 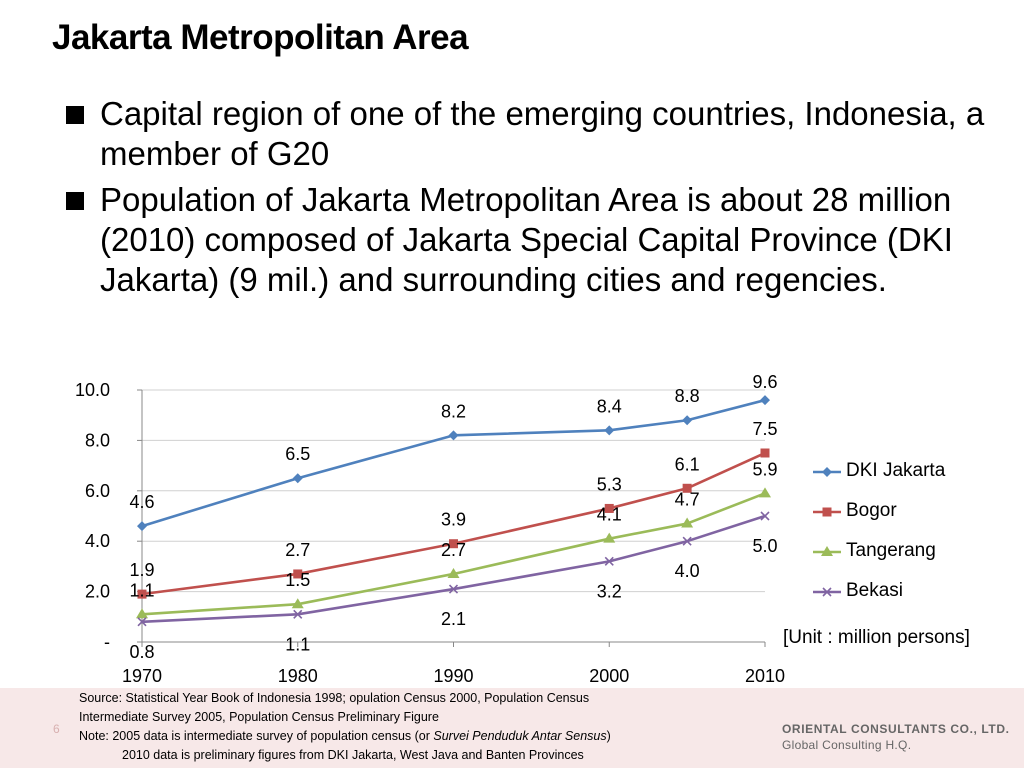 I want to click on data-label: 3.2, so click(x=609, y=591).